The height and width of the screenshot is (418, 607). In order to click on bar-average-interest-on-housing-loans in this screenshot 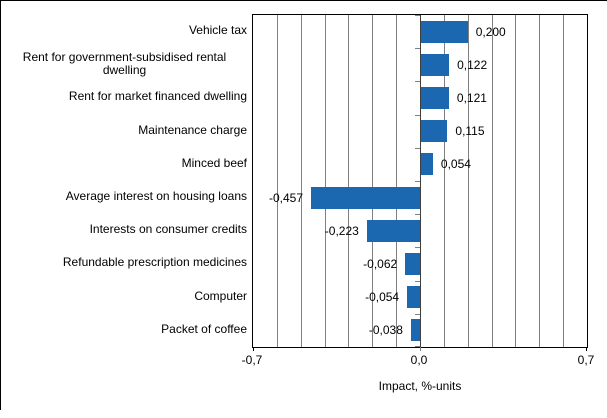, I will do `click(365, 197)`.